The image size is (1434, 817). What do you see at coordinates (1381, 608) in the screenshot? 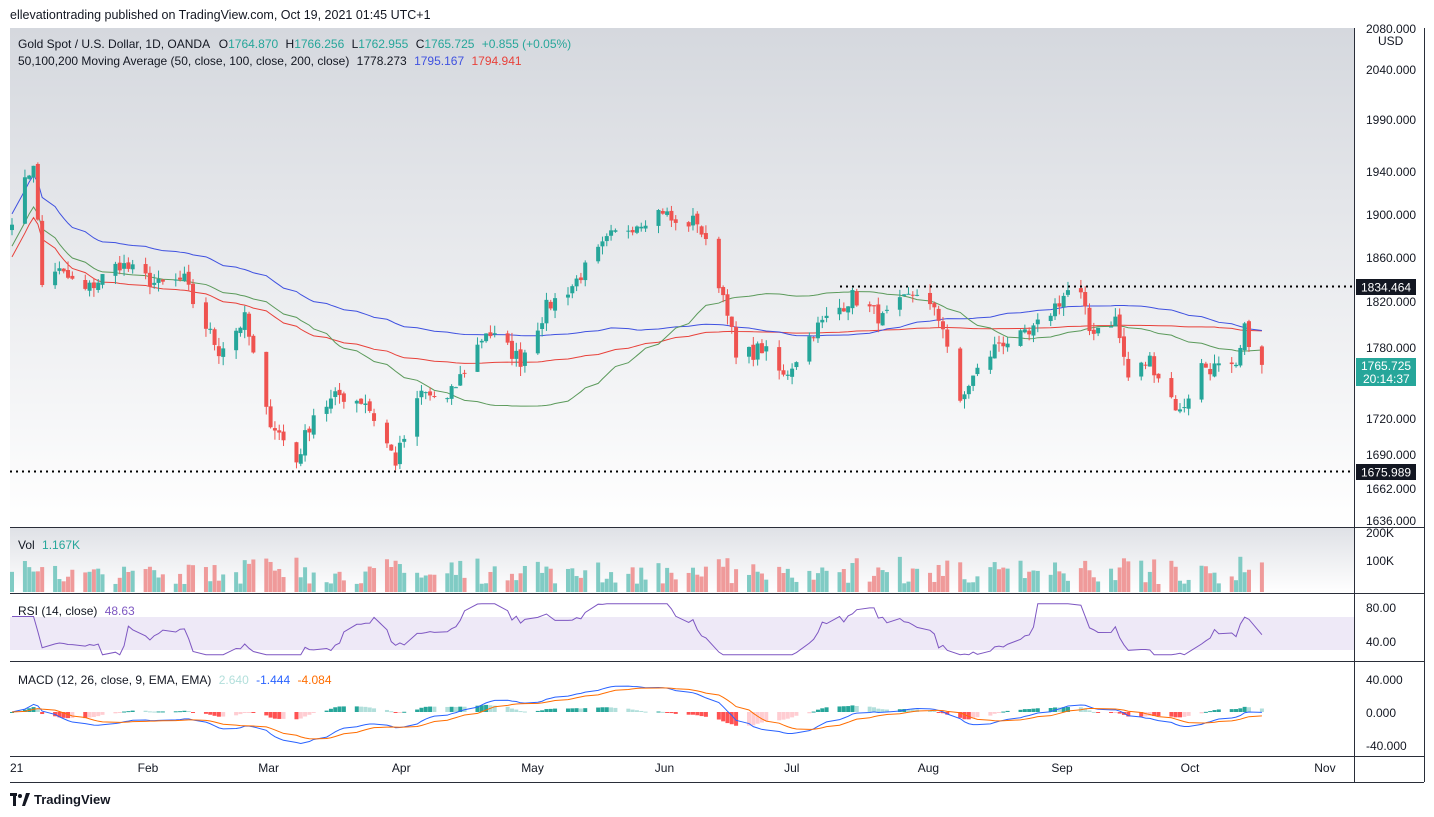
I see `rsi-tick-80: 80.00` at bounding box center [1381, 608].